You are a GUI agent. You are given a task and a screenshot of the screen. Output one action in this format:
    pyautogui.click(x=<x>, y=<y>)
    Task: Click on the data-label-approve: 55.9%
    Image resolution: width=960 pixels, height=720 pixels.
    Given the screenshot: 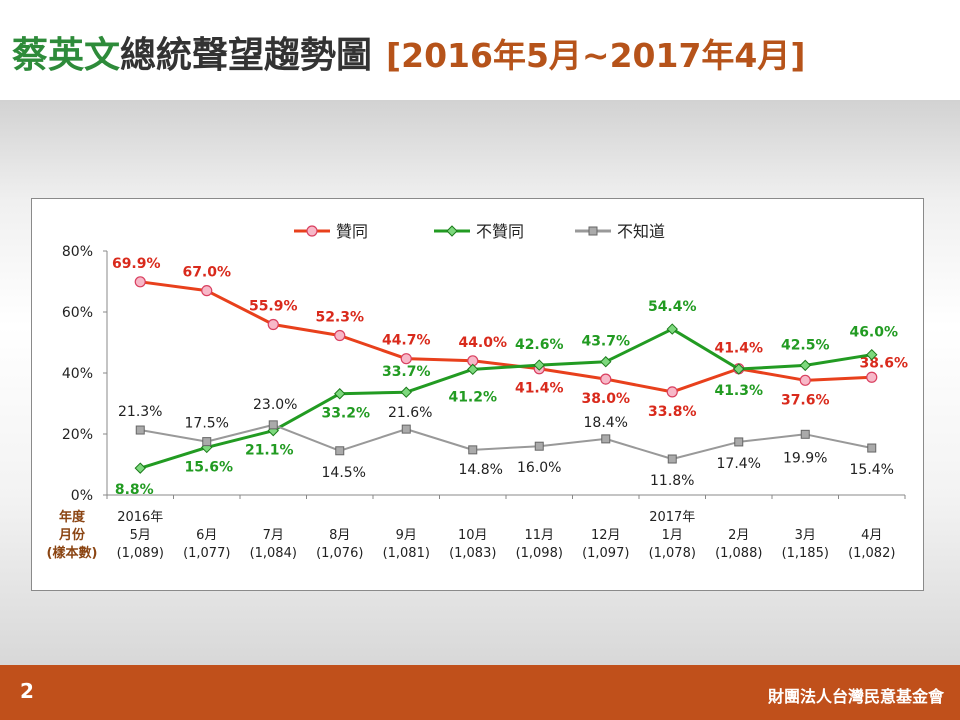 What is the action you would take?
    pyautogui.click(x=273, y=307)
    